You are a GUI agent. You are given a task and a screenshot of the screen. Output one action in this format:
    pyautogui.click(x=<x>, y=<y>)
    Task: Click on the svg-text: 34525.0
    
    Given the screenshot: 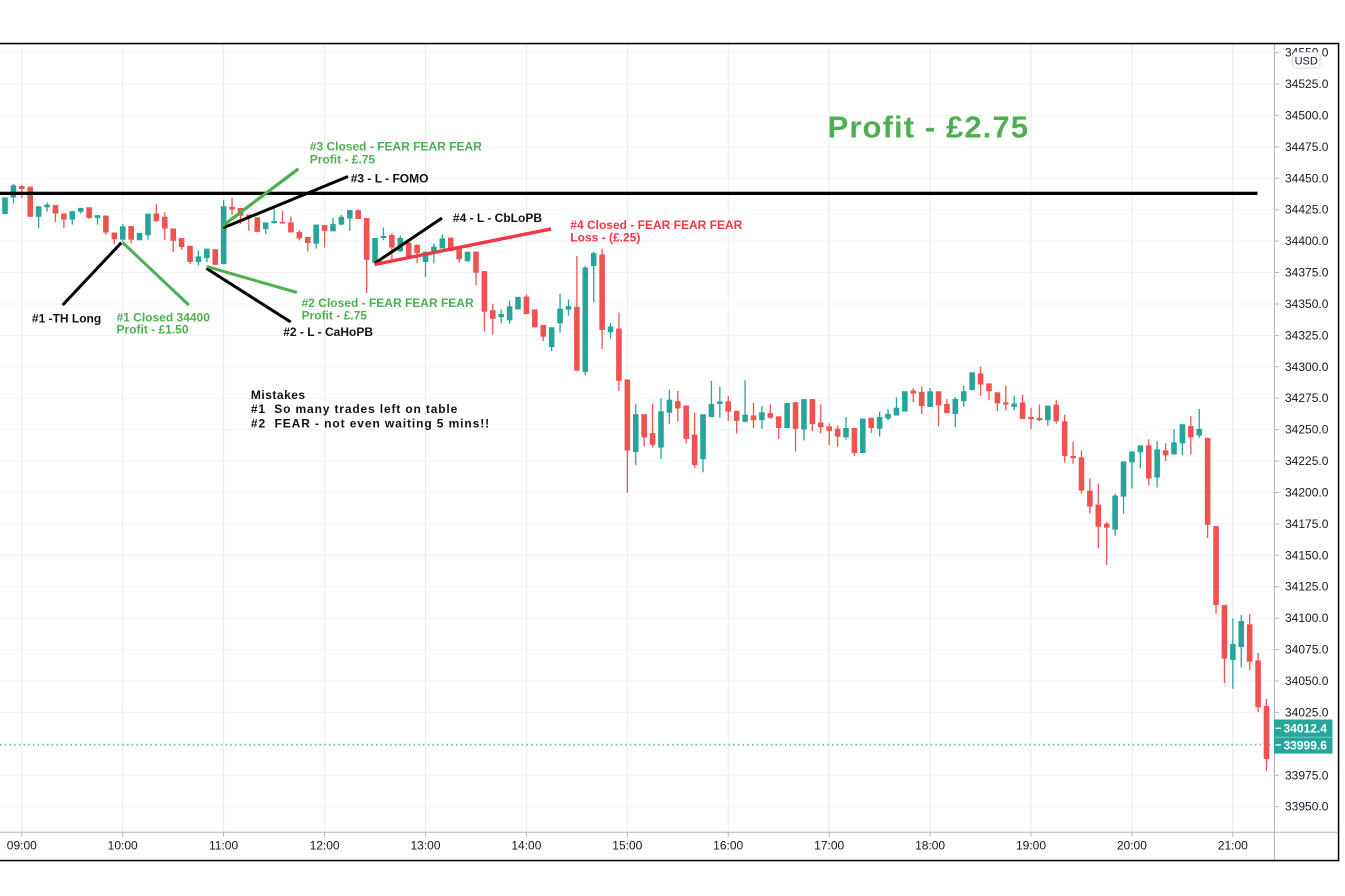 What is the action you would take?
    pyautogui.click(x=1307, y=84)
    